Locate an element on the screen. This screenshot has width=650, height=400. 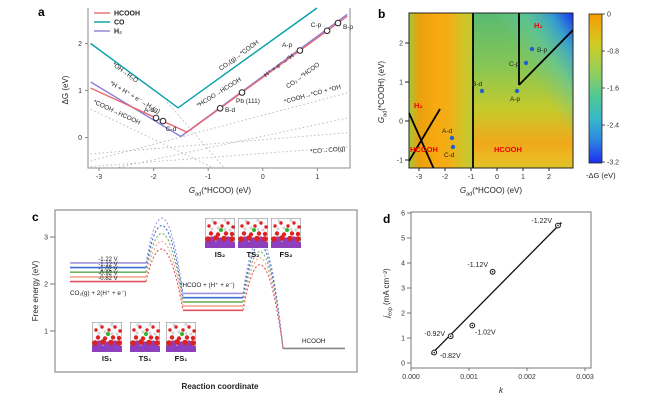
potential-082: -0.82 V is located at coordinates (107, 279).